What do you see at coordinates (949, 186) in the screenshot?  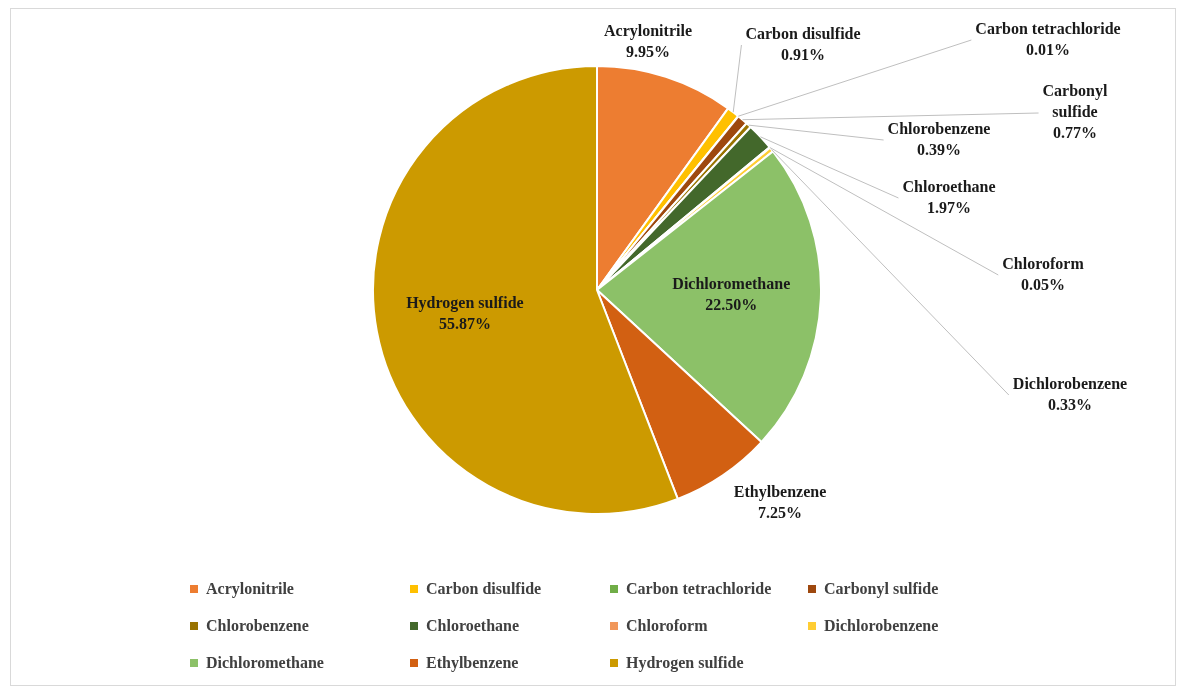 I see `slice-label: Chloroethane` at bounding box center [949, 186].